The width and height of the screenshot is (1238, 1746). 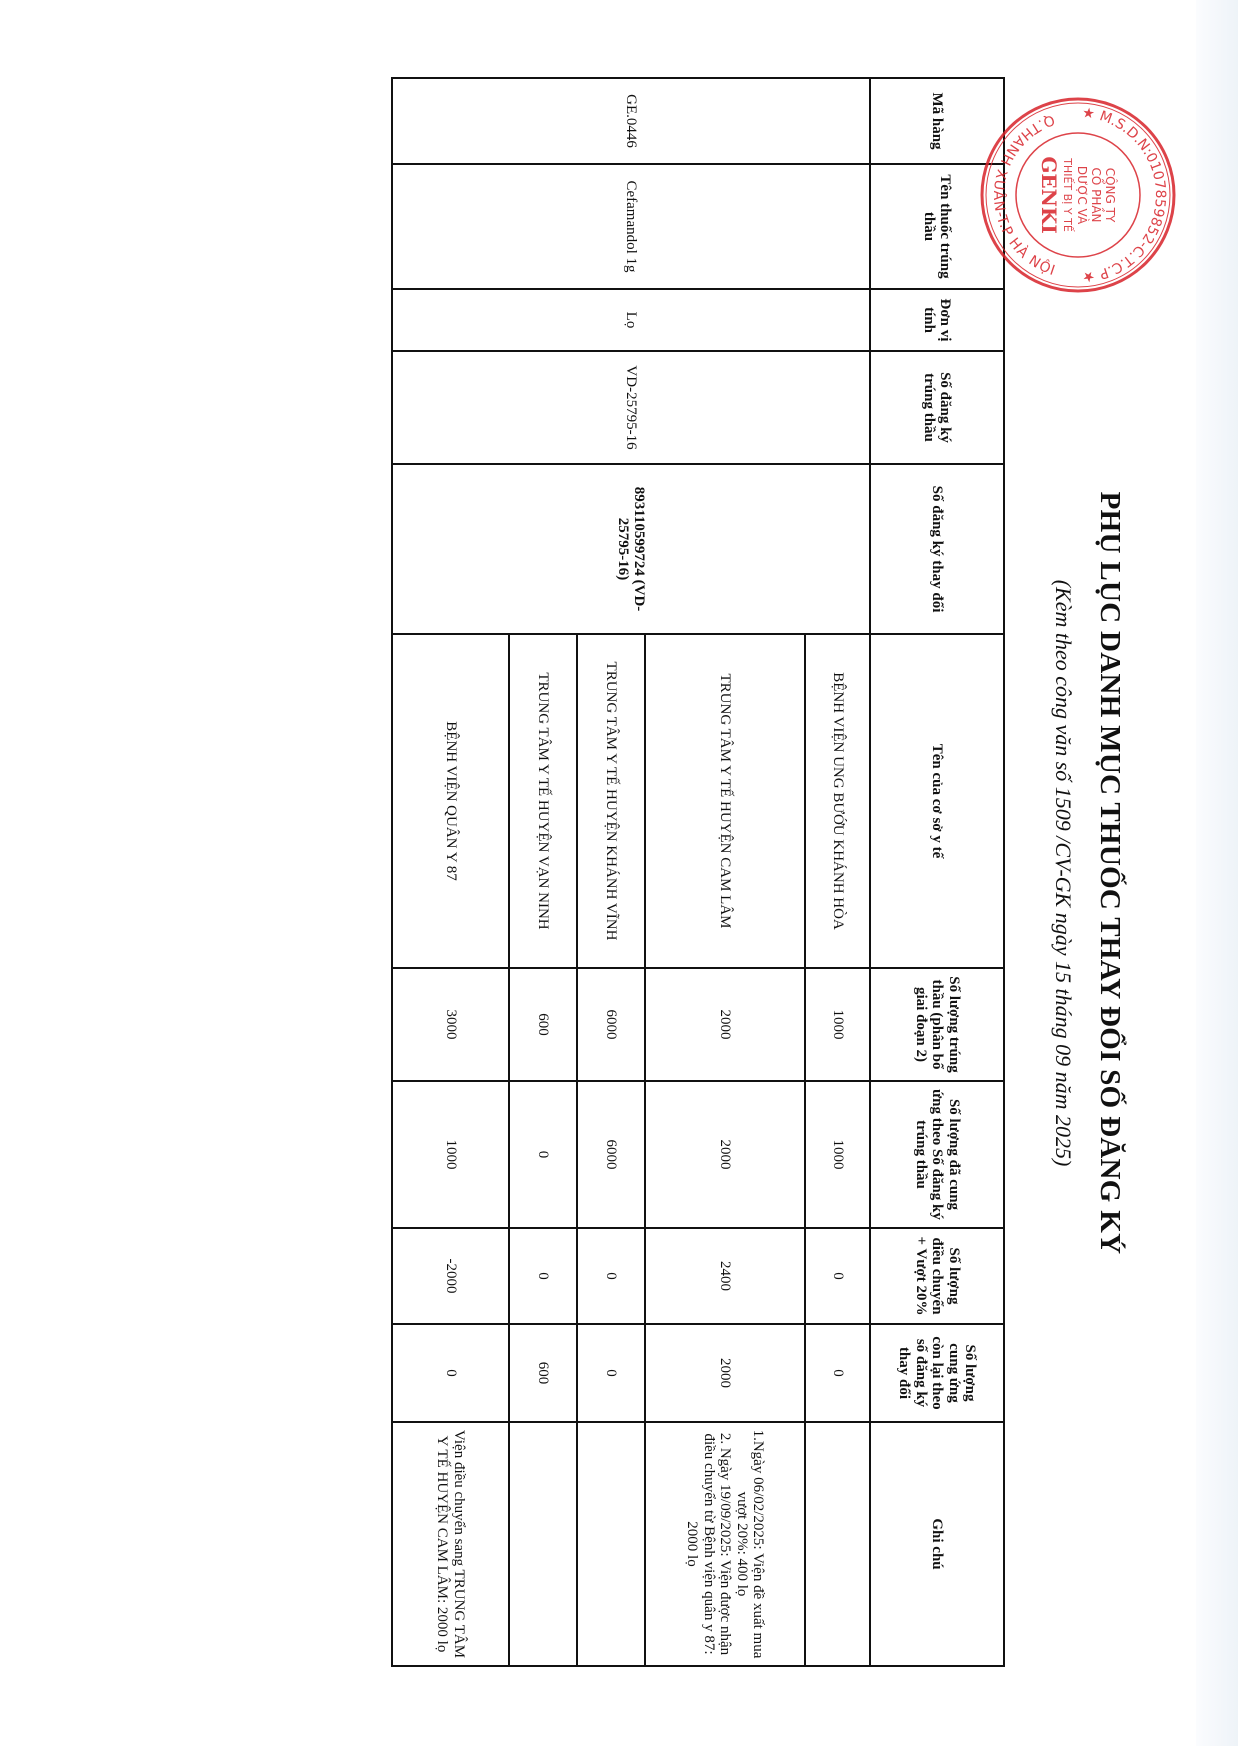 I want to click on header-cell: Đơn vị tính, so click(x=937, y=320).